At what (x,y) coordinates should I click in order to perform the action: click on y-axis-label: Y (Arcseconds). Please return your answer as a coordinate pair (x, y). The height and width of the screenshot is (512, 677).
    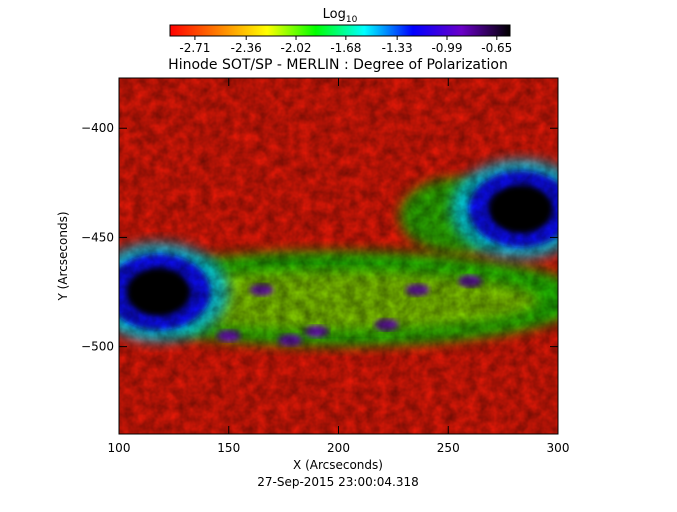
    Looking at the image, I should click on (63, 256).